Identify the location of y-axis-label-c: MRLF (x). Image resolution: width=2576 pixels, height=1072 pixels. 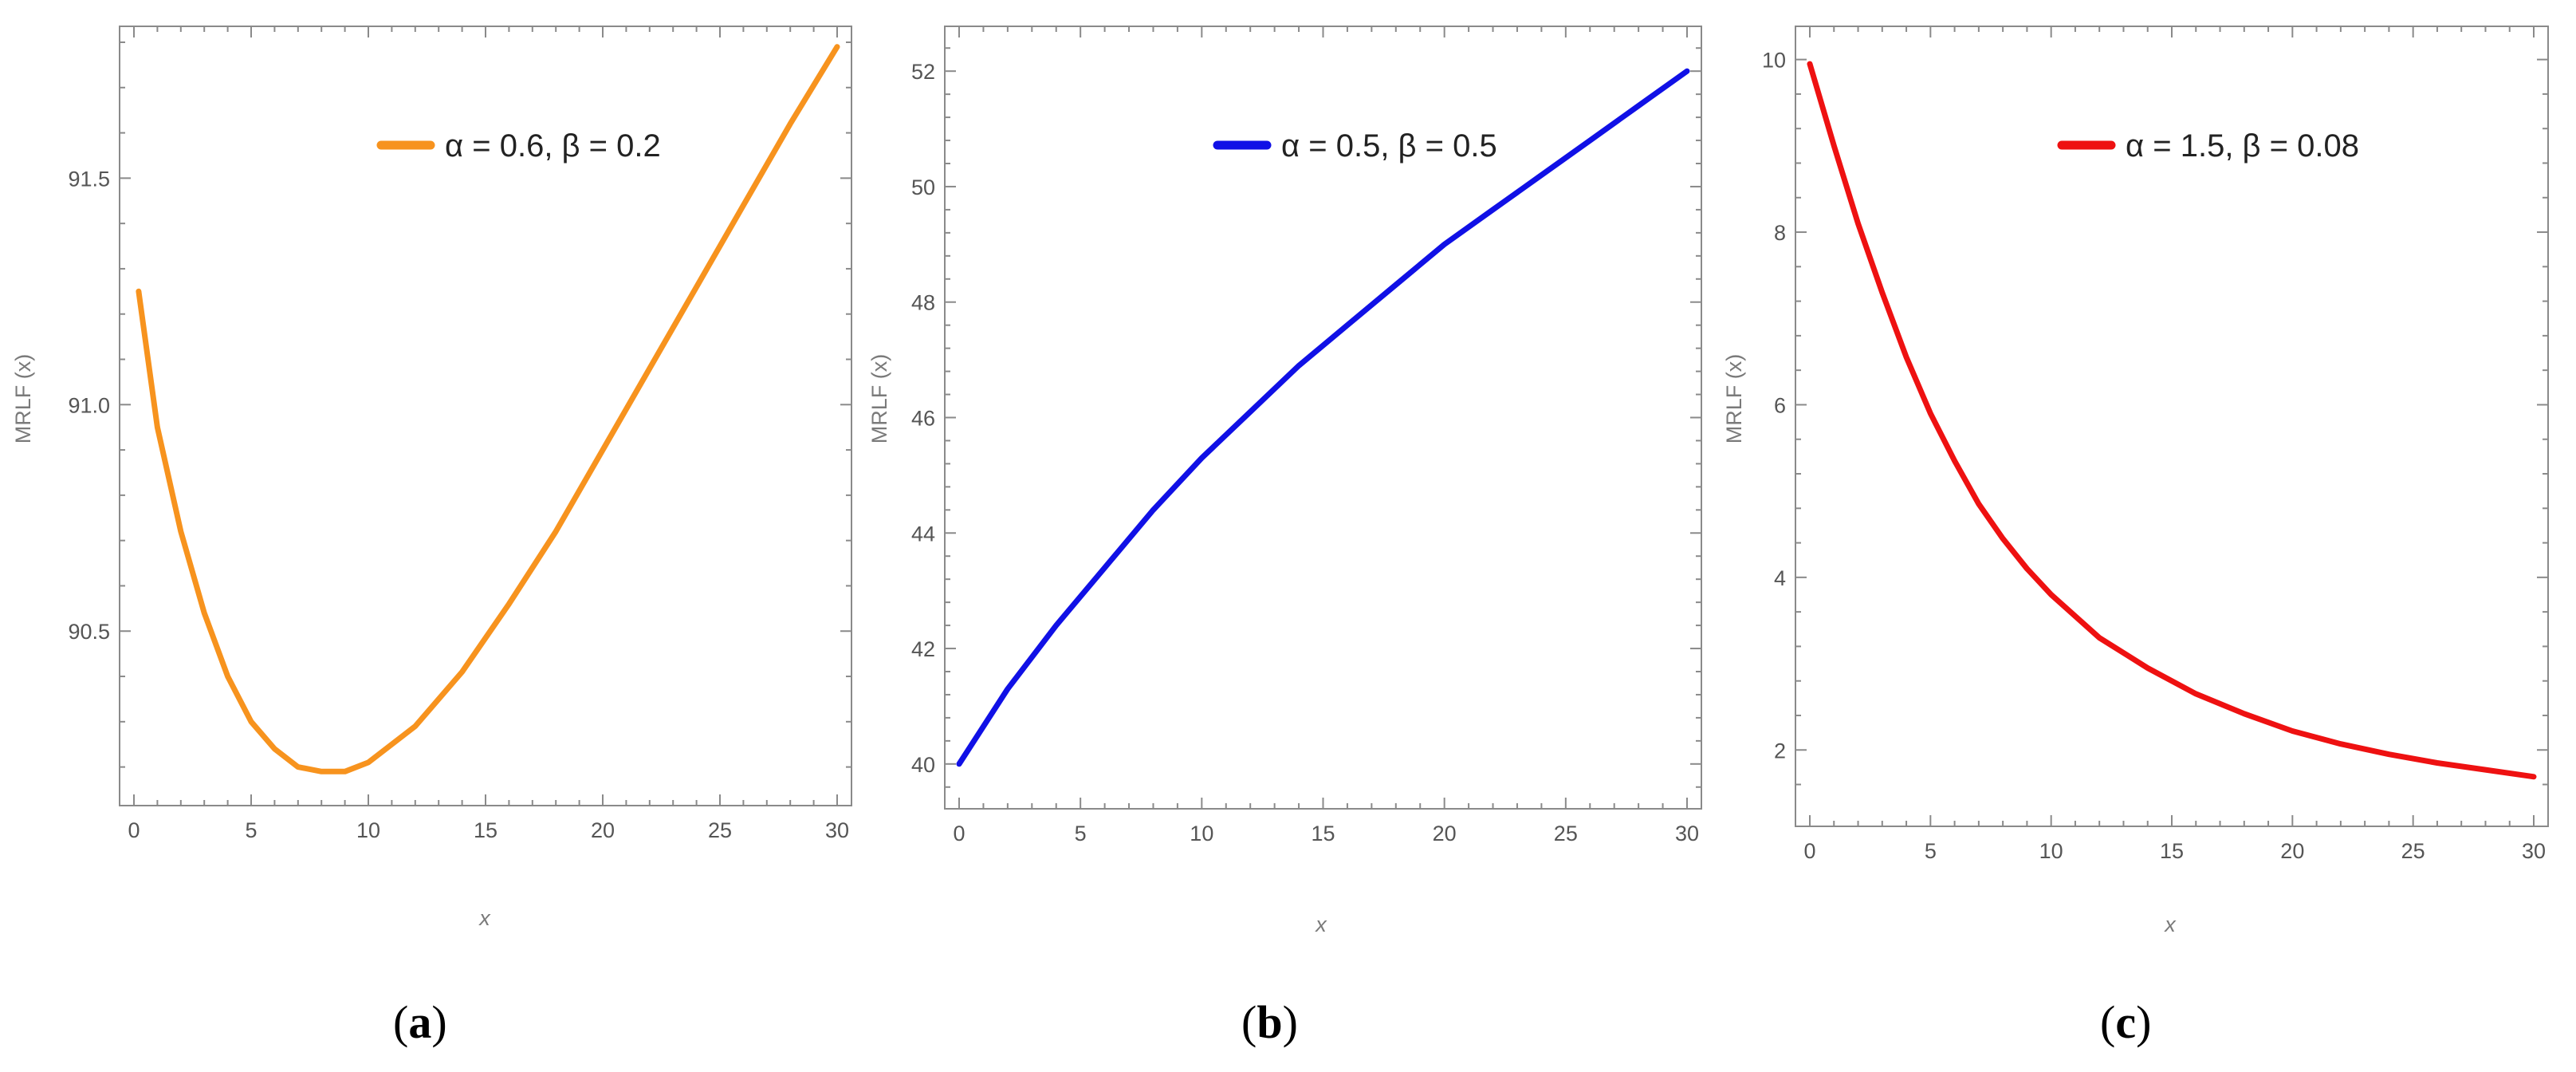
(1734, 399).